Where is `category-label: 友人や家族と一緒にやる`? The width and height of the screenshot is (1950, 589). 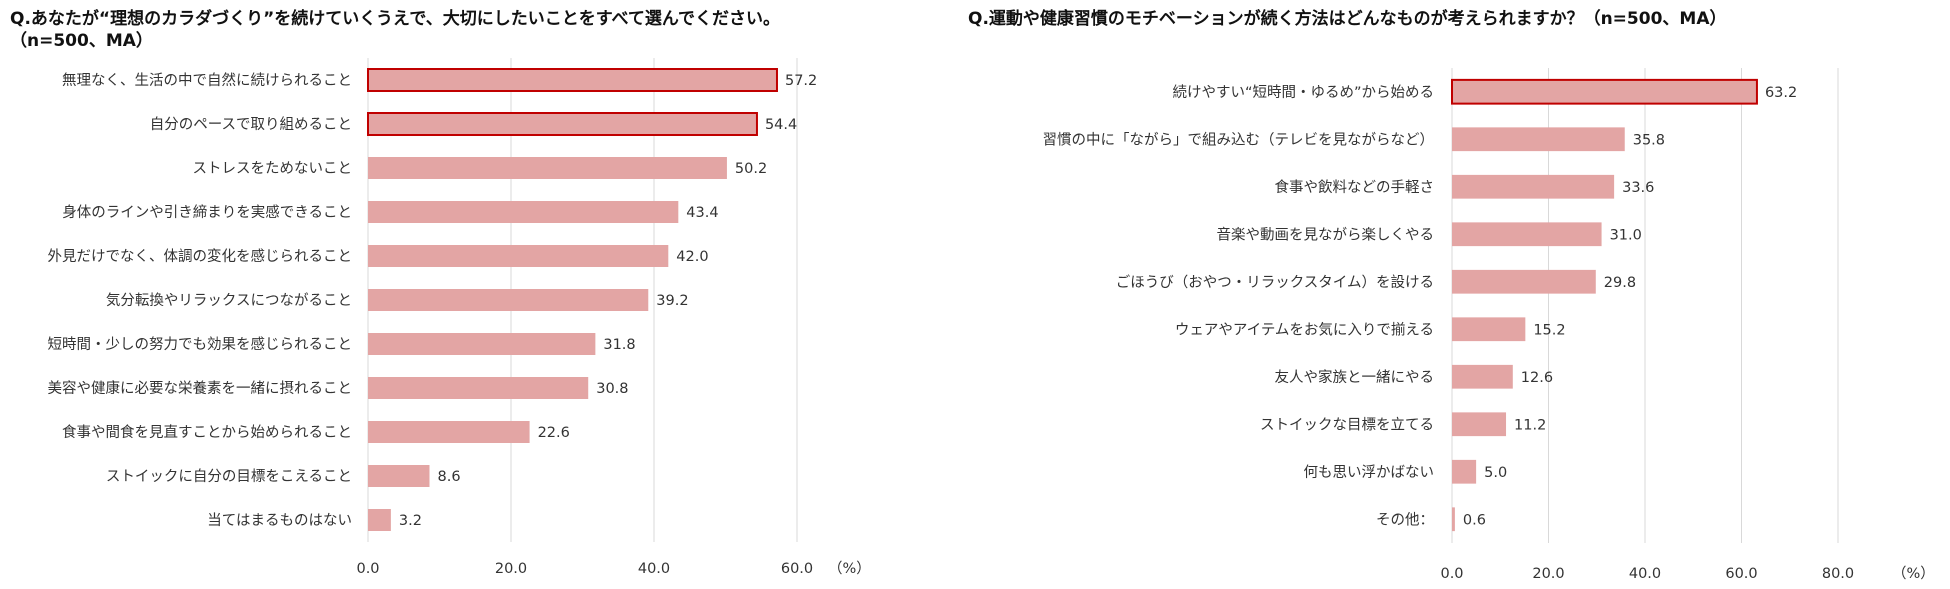 category-label: 友人や家族と一緒にやる is located at coordinates (1355, 377).